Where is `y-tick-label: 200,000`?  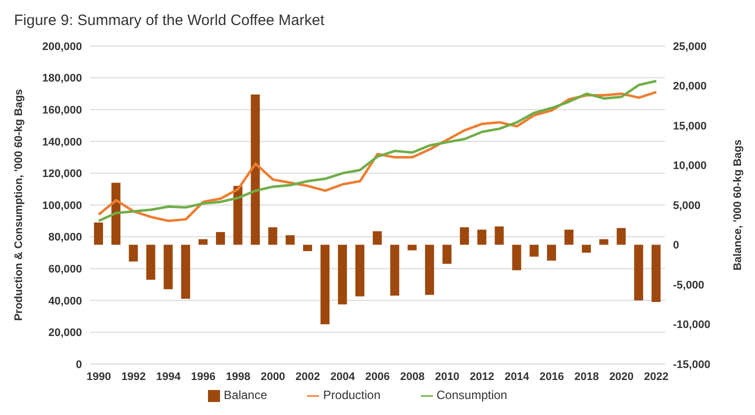 y-tick-label: 200,000 is located at coordinates (62, 46).